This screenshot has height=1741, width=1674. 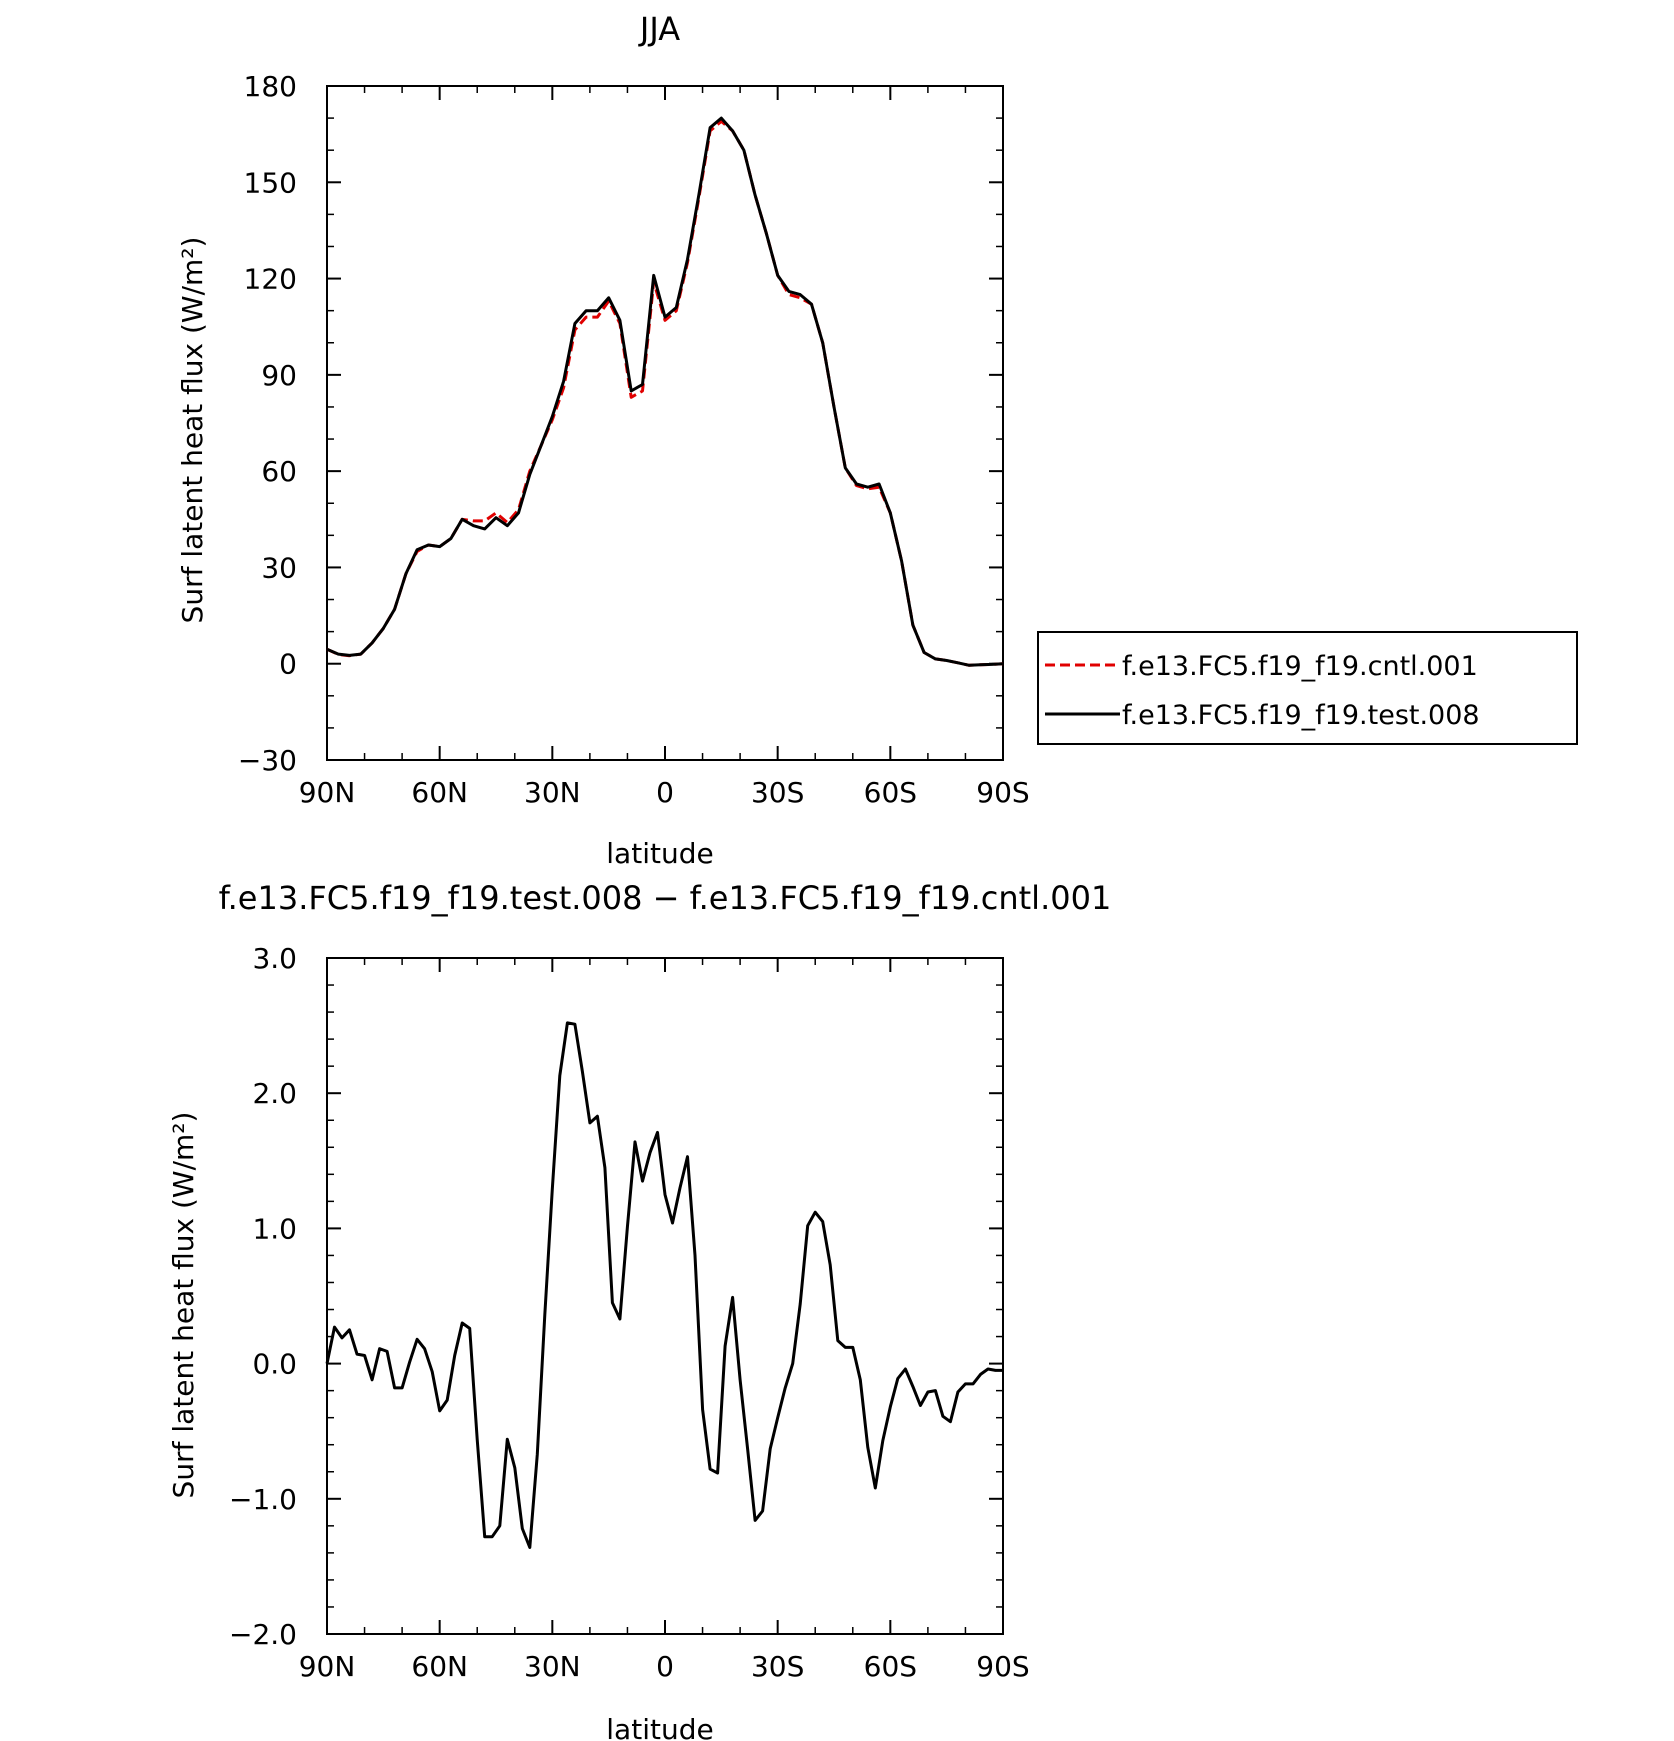 What do you see at coordinates (1301, 715) in the screenshot?
I see `legend-label-test: f.e13.FC5.f19_f19.test.008` at bounding box center [1301, 715].